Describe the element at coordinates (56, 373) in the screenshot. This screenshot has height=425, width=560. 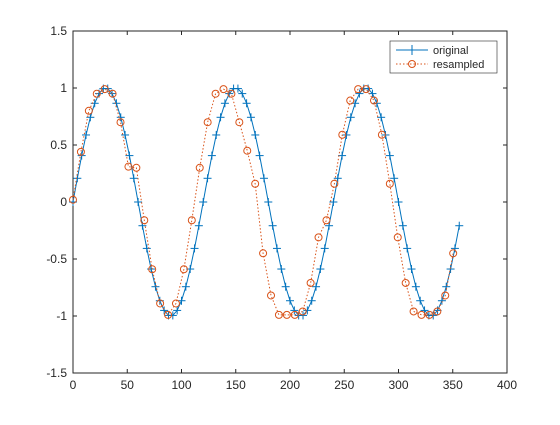
I see `y-tick-label: -1.5` at that location.